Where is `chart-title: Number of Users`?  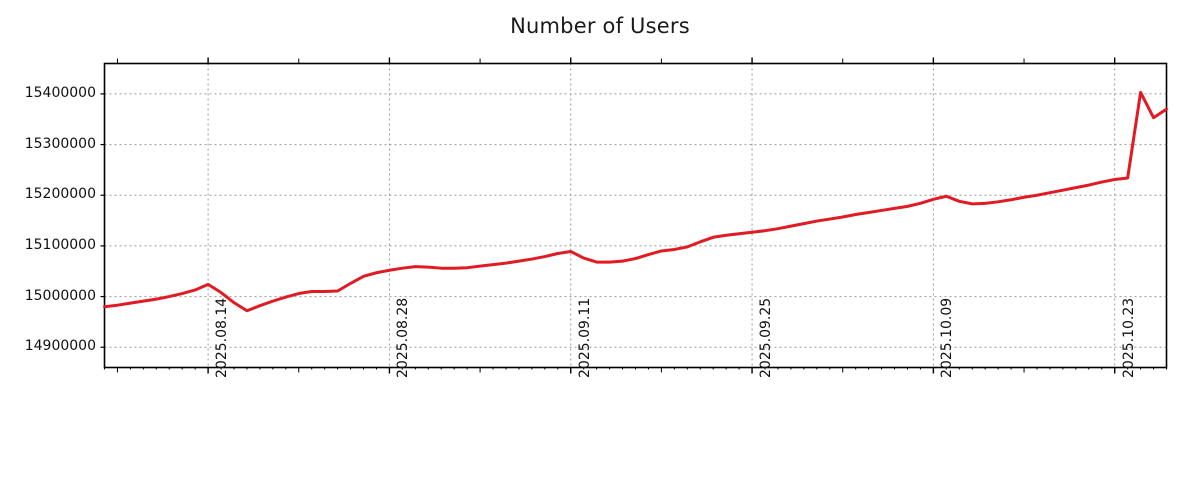
chart-title: Number of Users is located at coordinates (600, 26).